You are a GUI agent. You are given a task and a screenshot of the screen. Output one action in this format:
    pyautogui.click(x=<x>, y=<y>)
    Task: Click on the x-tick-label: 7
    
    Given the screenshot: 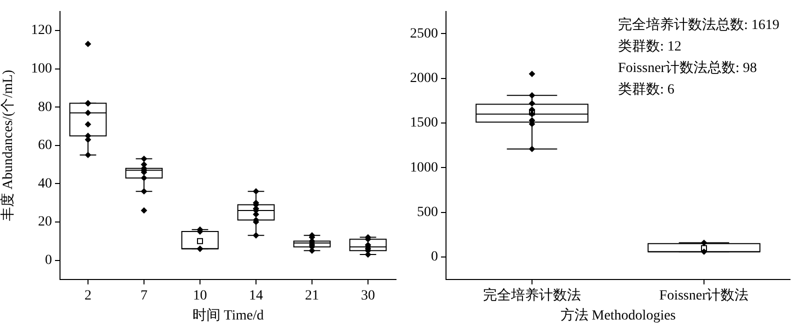 What is the action you would take?
    pyautogui.click(x=144, y=296)
    